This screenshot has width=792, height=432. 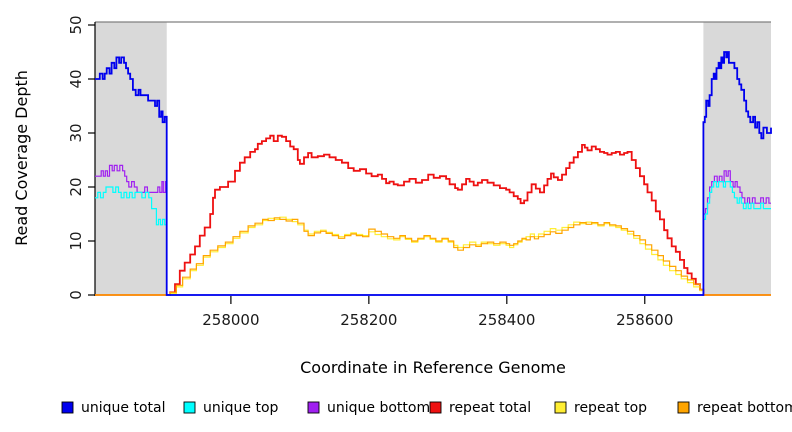 I want to click on legend-swatch-repeat-top, so click(x=560, y=407).